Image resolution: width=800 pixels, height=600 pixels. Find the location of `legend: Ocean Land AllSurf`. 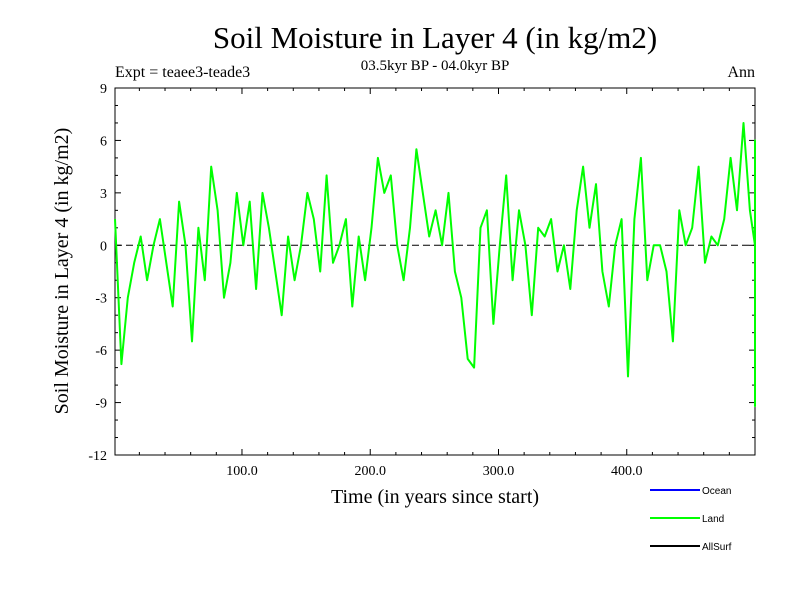

legend: Ocean Land AllSurf is located at coordinates (691, 519).